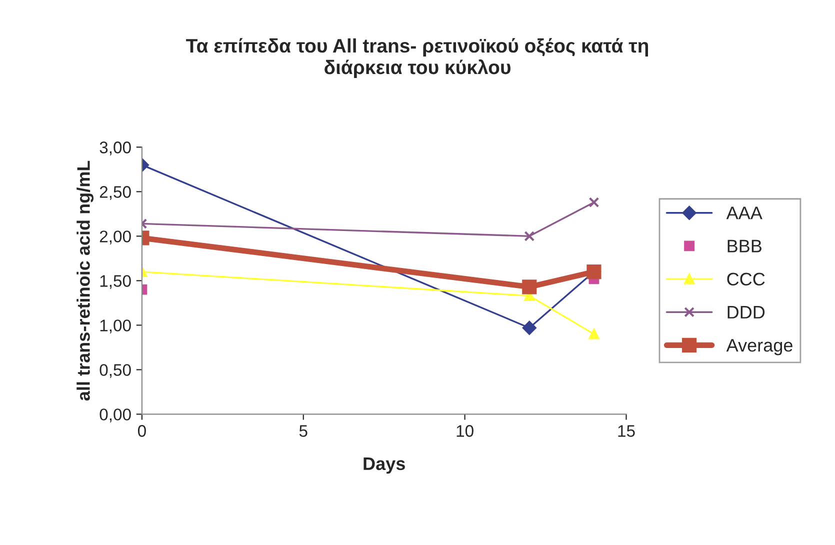  What do you see at coordinates (115, 371) in the screenshot?
I see `y-tick-label: 0,50` at bounding box center [115, 371].